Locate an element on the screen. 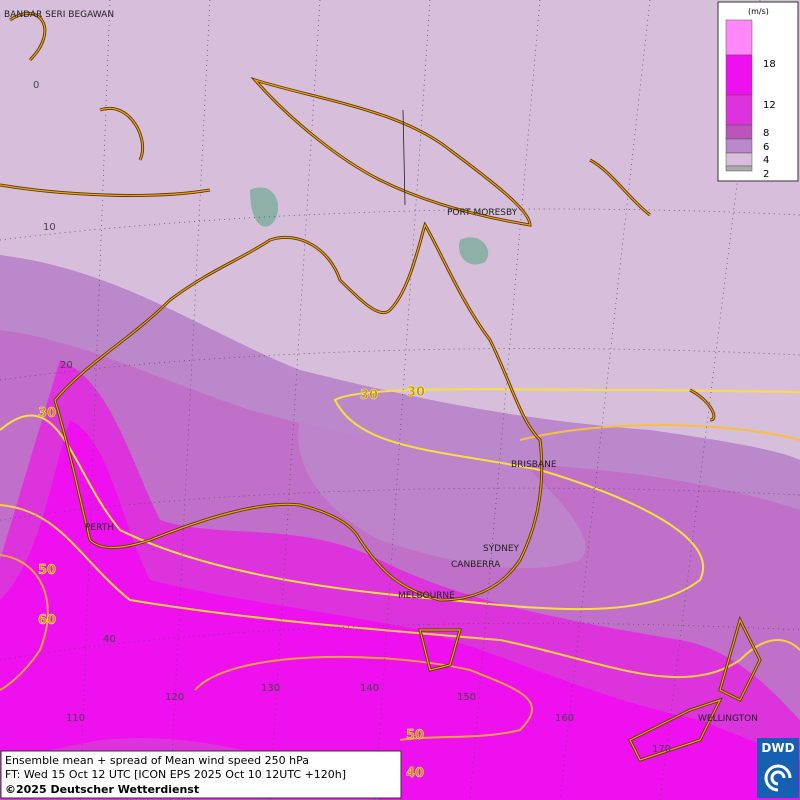 This screenshot has height=800, width=800. caption-box is located at coordinates (201, 774).